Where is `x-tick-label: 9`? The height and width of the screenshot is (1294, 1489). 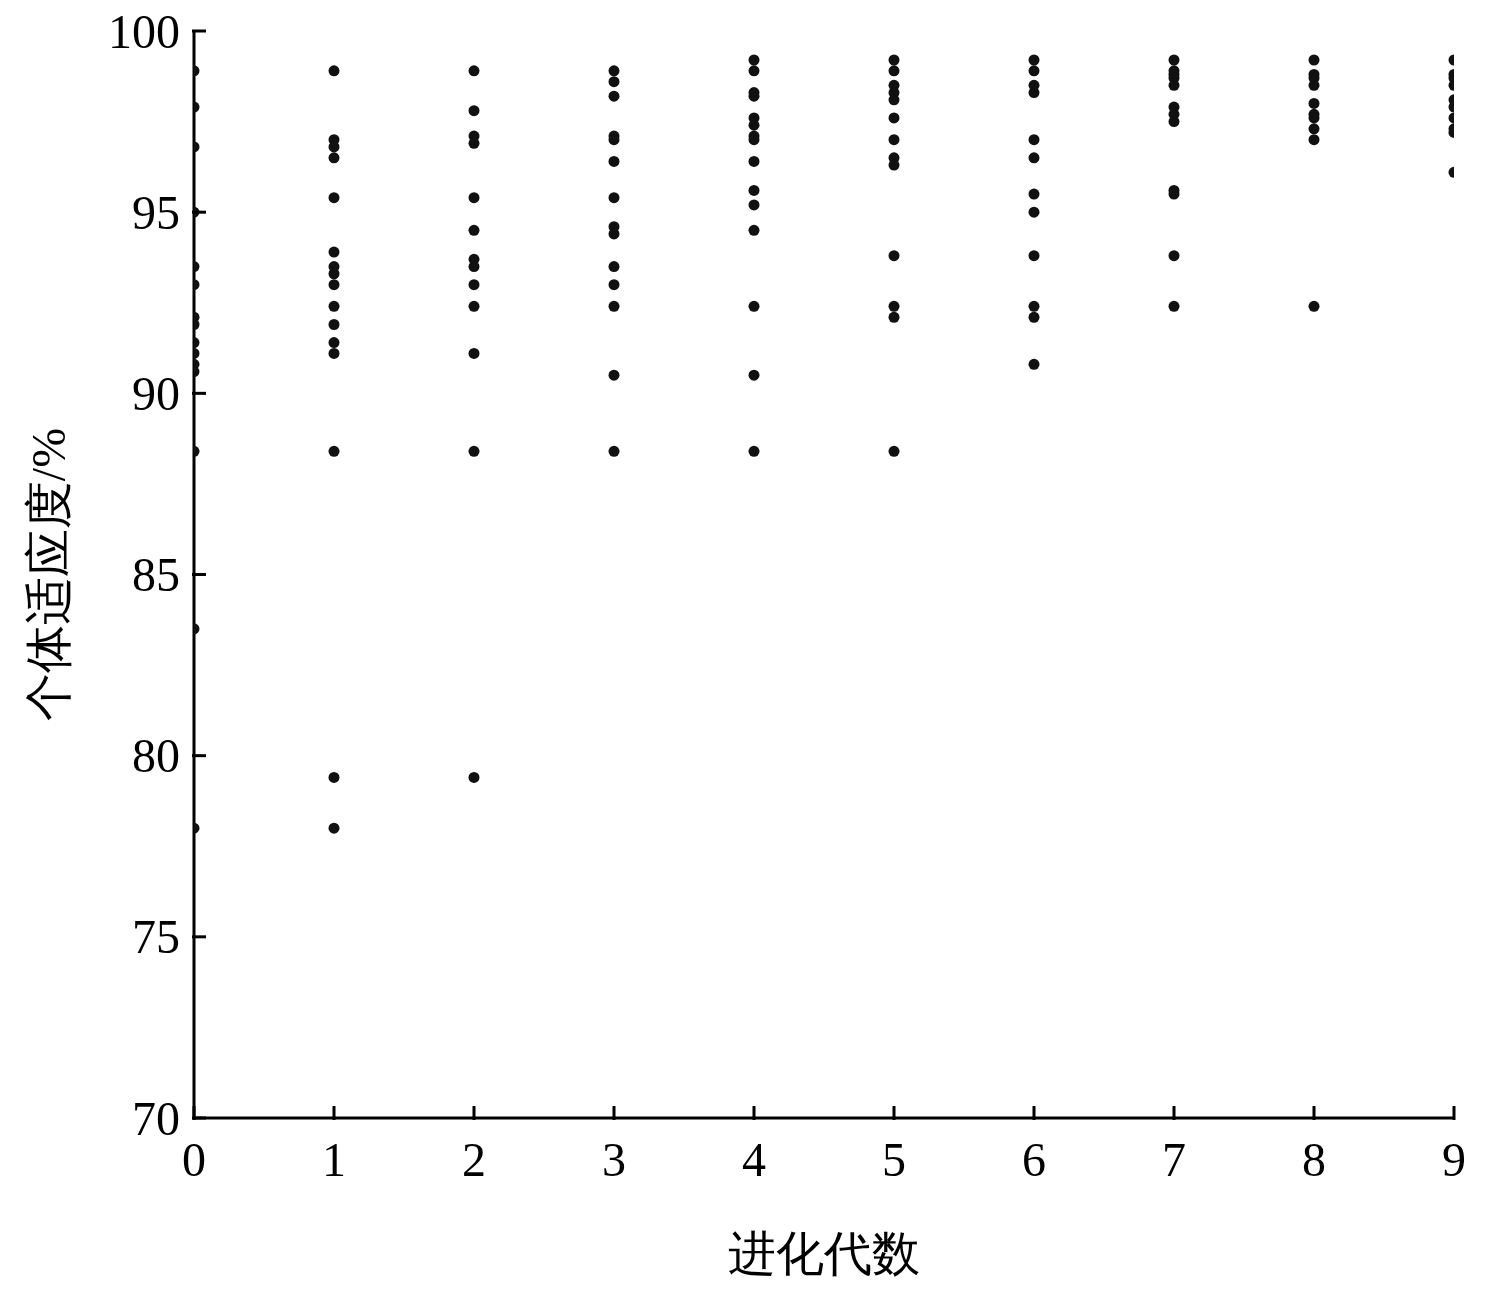
x-tick-label: 9 is located at coordinates (1454, 1159).